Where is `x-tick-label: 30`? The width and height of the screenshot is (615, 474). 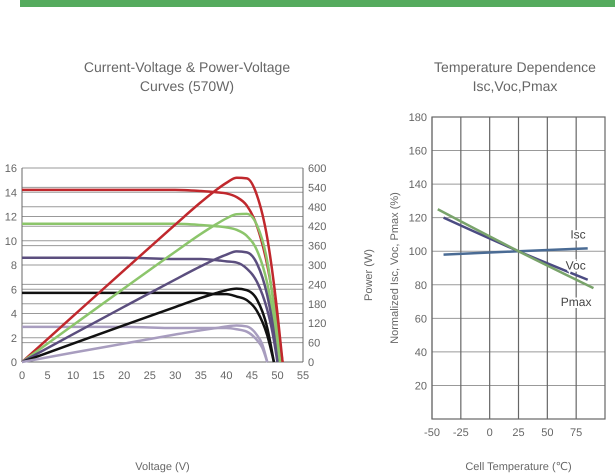 x-tick-label: 30 is located at coordinates (175, 376).